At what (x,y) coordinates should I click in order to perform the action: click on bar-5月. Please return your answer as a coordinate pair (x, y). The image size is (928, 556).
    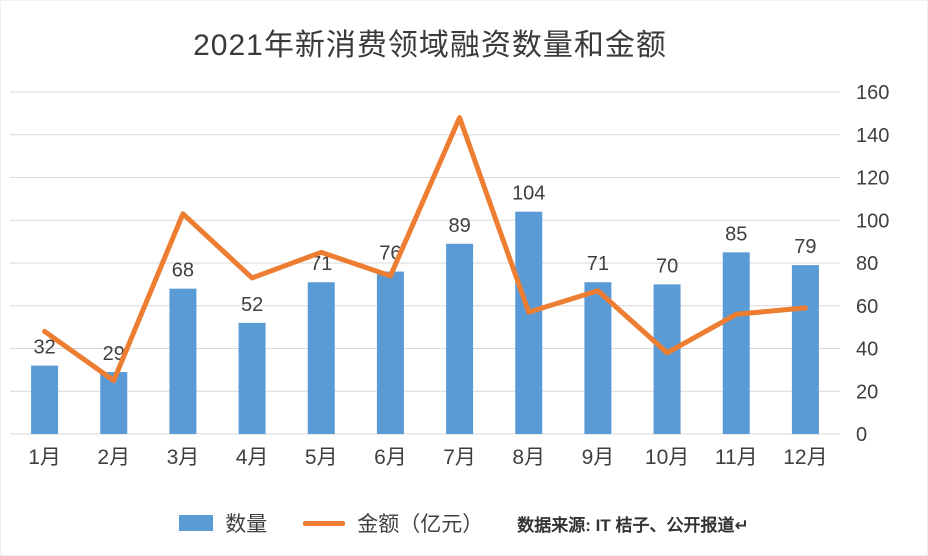
    Looking at the image, I should click on (321, 358).